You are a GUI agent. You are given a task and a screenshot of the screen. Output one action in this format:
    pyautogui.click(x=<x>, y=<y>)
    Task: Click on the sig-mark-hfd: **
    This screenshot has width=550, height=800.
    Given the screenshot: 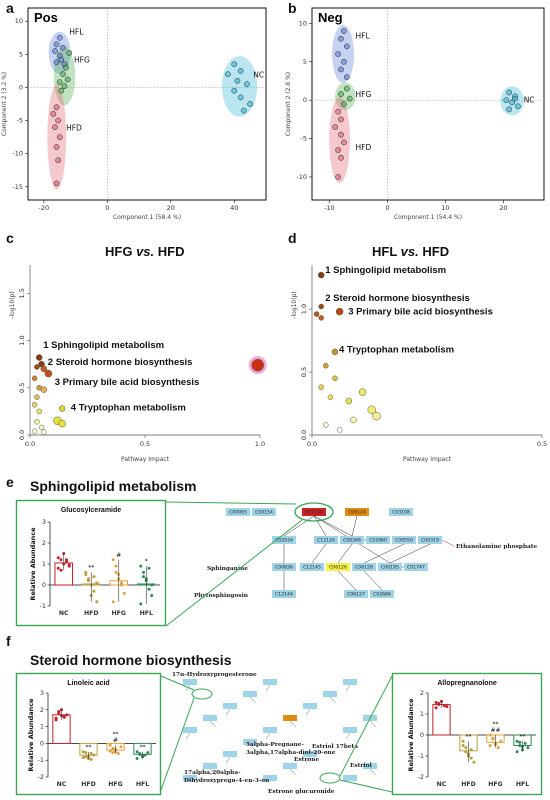 What is the action you would take?
    pyautogui.click(x=91, y=567)
    